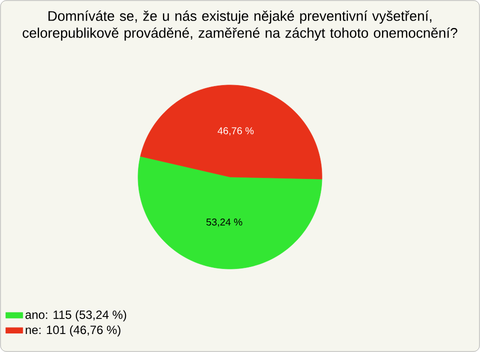  I want to click on legend-label: ano: 115 (53,24 %), so click(75, 316).